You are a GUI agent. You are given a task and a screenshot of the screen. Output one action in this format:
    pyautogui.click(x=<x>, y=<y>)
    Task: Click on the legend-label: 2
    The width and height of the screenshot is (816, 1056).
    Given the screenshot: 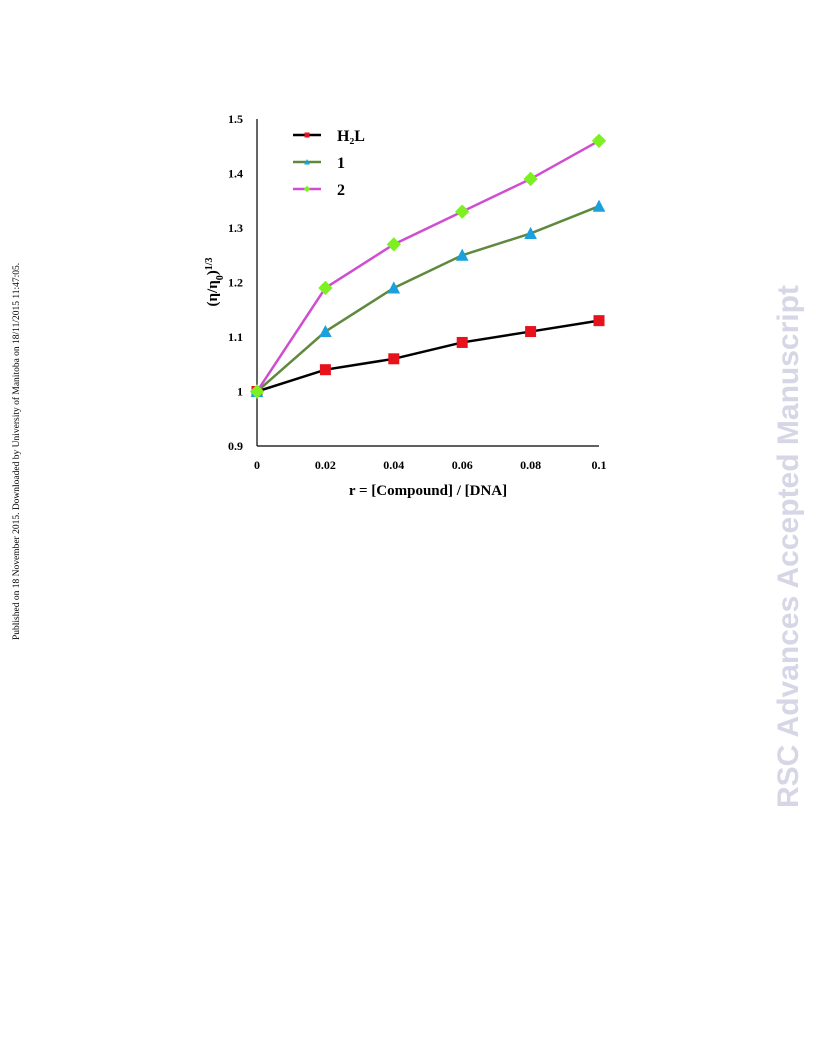 What is the action you would take?
    pyautogui.click(x=341, y=190)
    